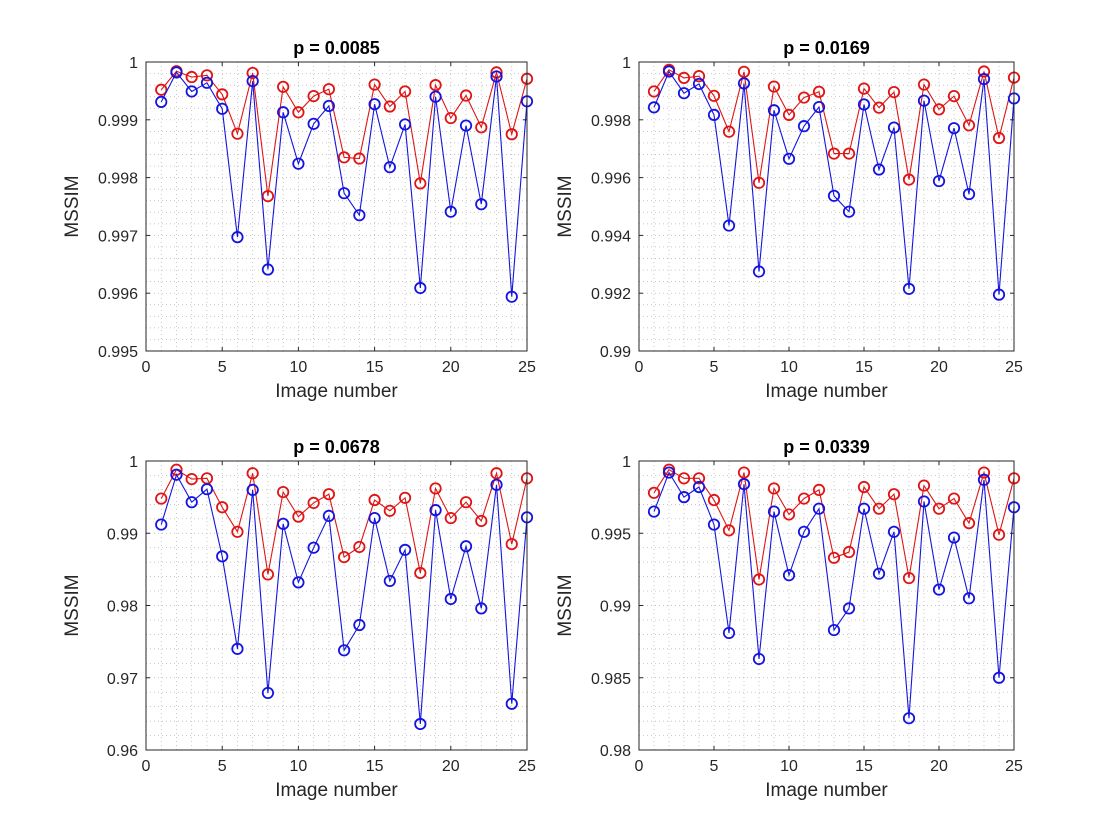  What do you see at coordinates (611, 236) in the screenshot?
I see `y-tick-label: 0.994` at bounding box center [611, 236].